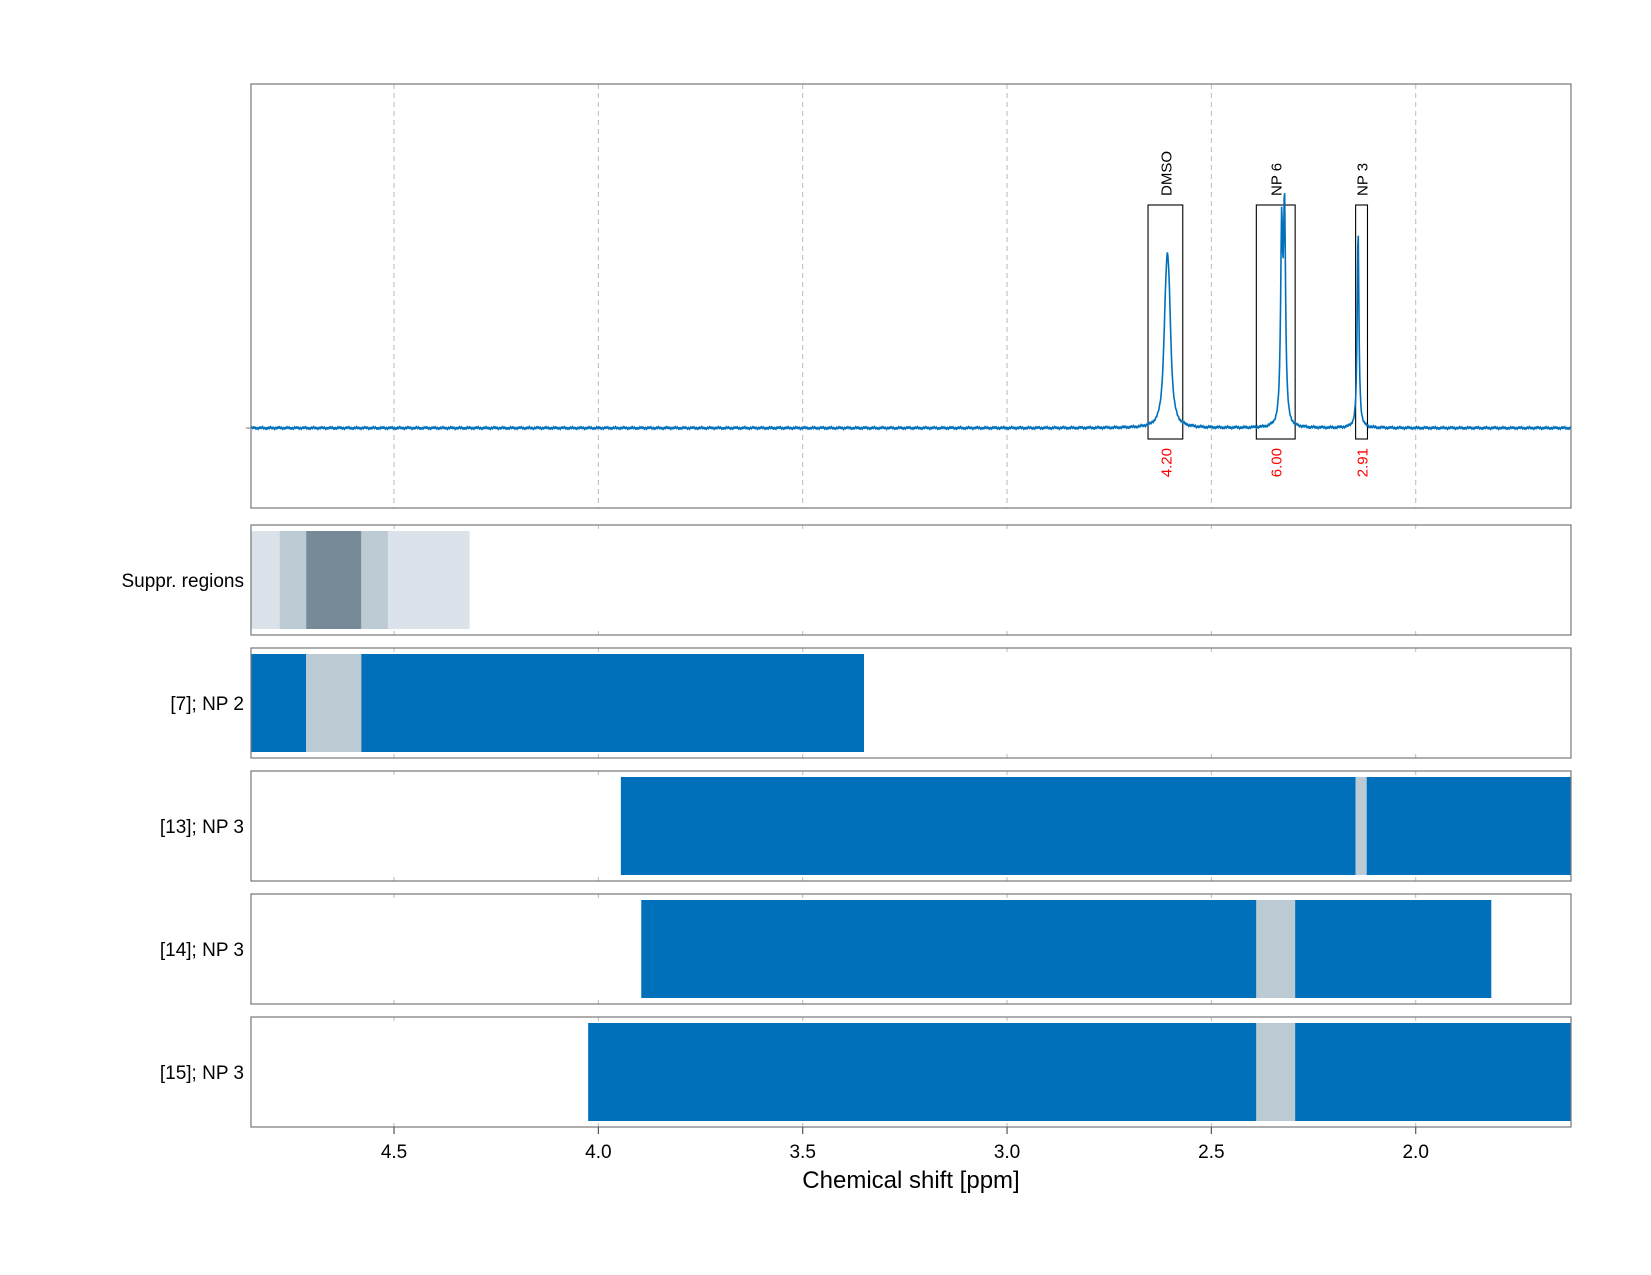 This screenshot has height=1275, width=1651. I want to click on track-label: [13]; NP 3, so click(202, 827).